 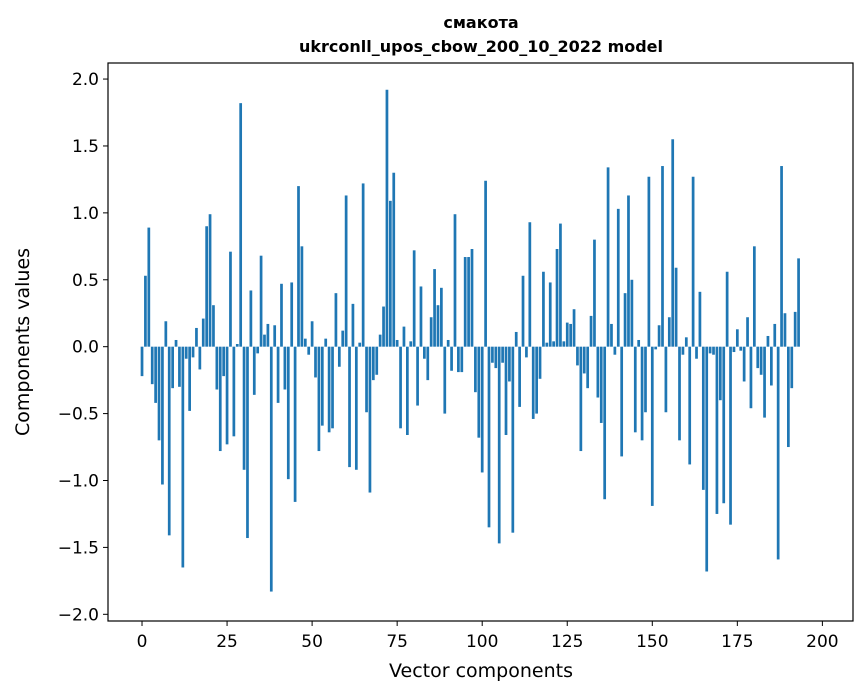 What do you see at coordinates (822, 642) in the screenshot?
I see `x-tick-label: 200` at bounding box center [822, 642].